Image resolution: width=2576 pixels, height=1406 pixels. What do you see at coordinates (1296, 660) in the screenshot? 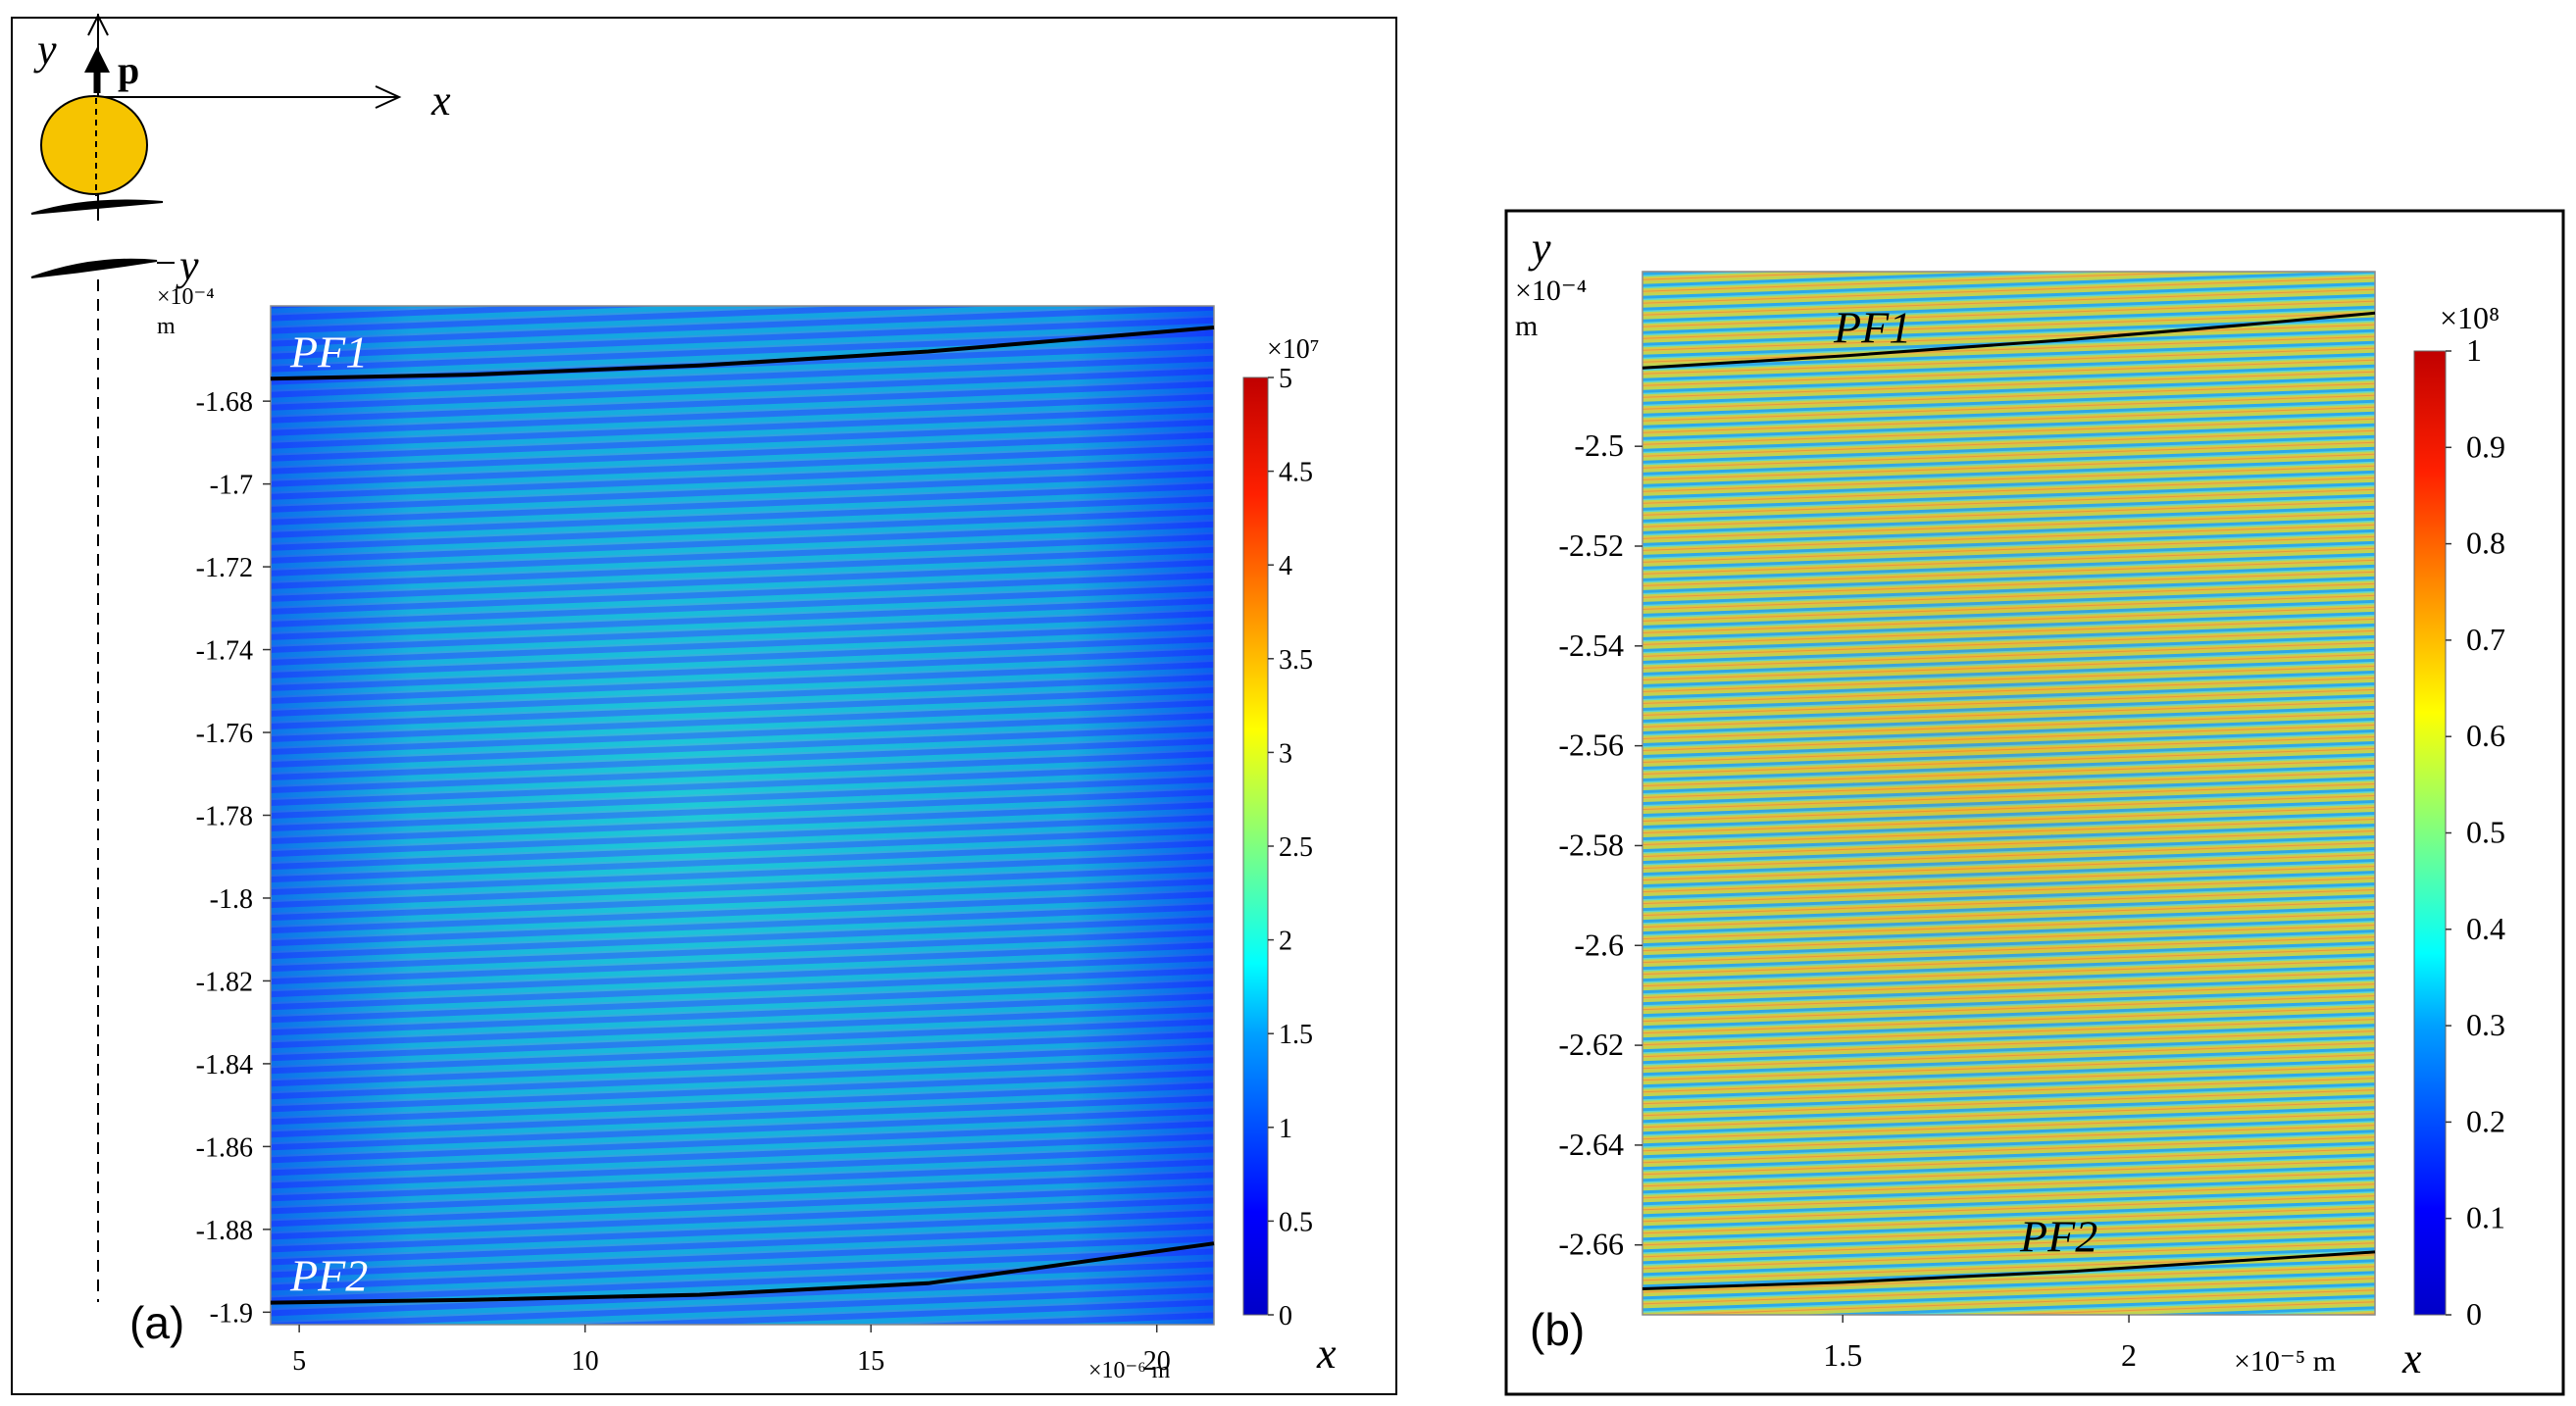
I see `colorbar-tick-label: 3.5` at bounding box center [1296, 660].